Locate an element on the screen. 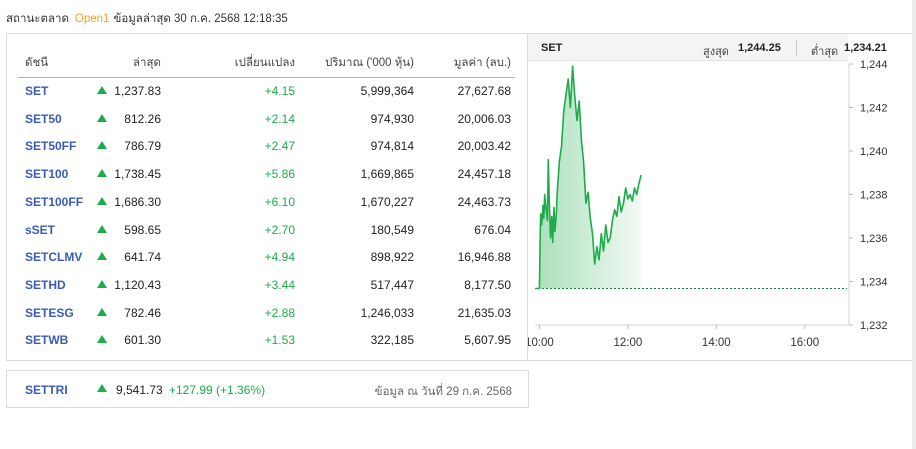  high-label: สูงสุด is located at coordinates (716, 52).